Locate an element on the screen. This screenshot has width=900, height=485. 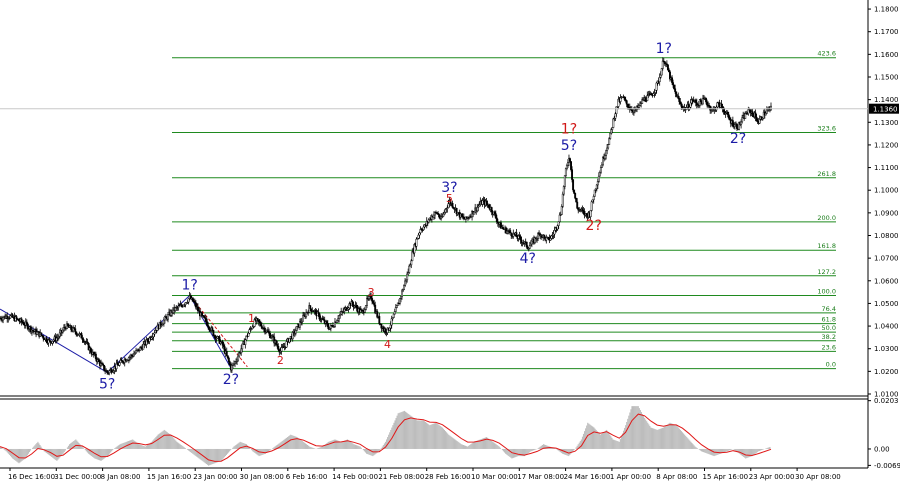
osc-y-tick-label: 0.0203 is located at coordinates (886, 401).